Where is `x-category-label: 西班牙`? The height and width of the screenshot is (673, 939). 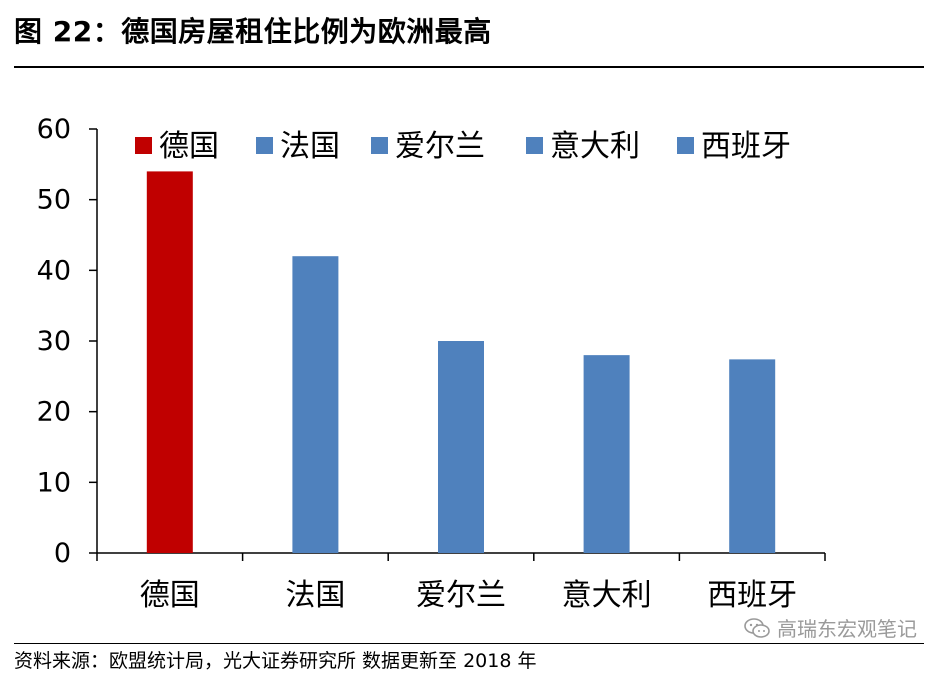 x-category-label: 西班牙 is located at coordinates (752, 595).